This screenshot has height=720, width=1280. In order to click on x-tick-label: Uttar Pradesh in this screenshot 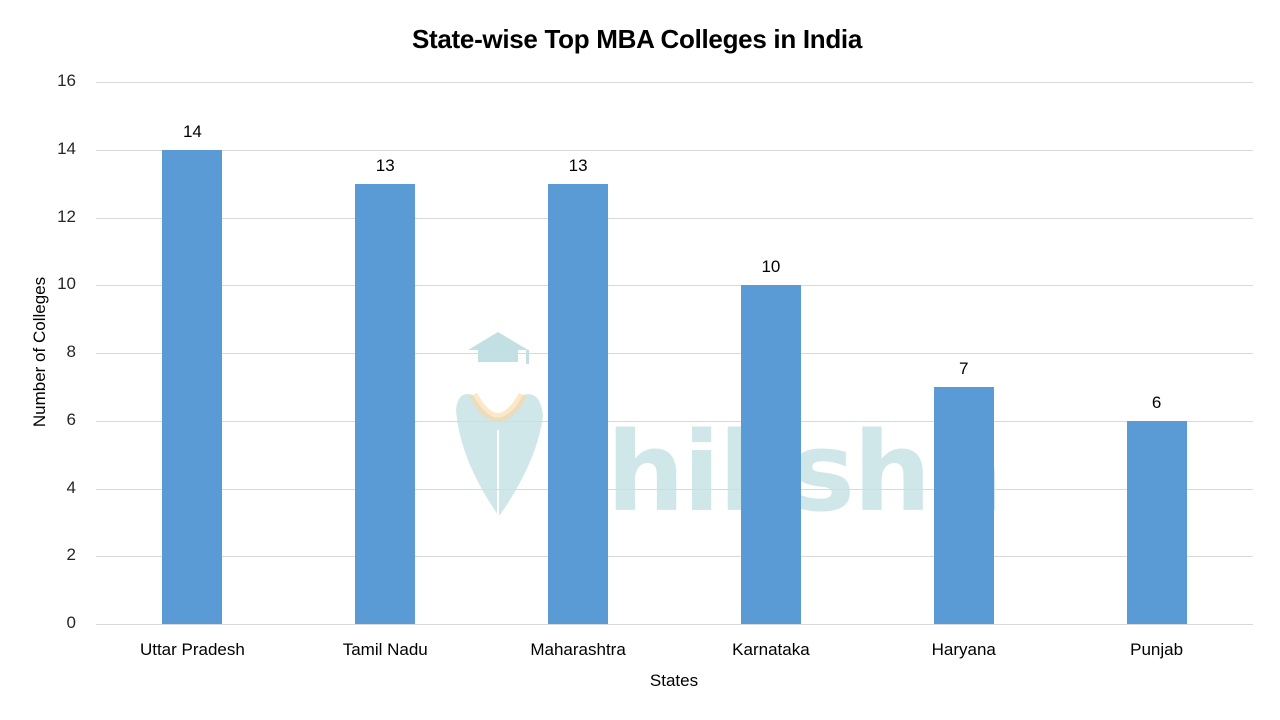, I will do `click(192, 649)`.